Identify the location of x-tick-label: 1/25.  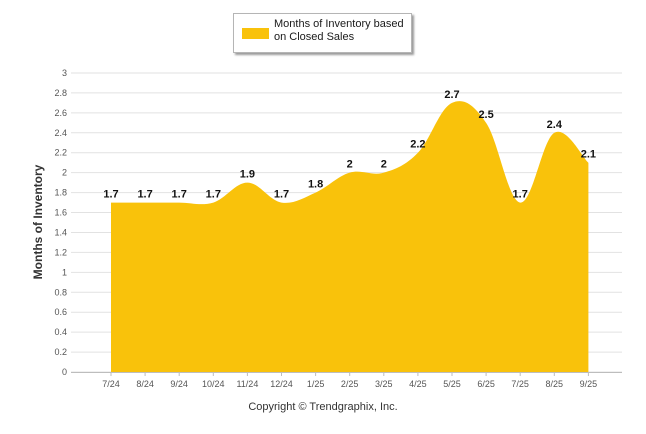
(316, 384).